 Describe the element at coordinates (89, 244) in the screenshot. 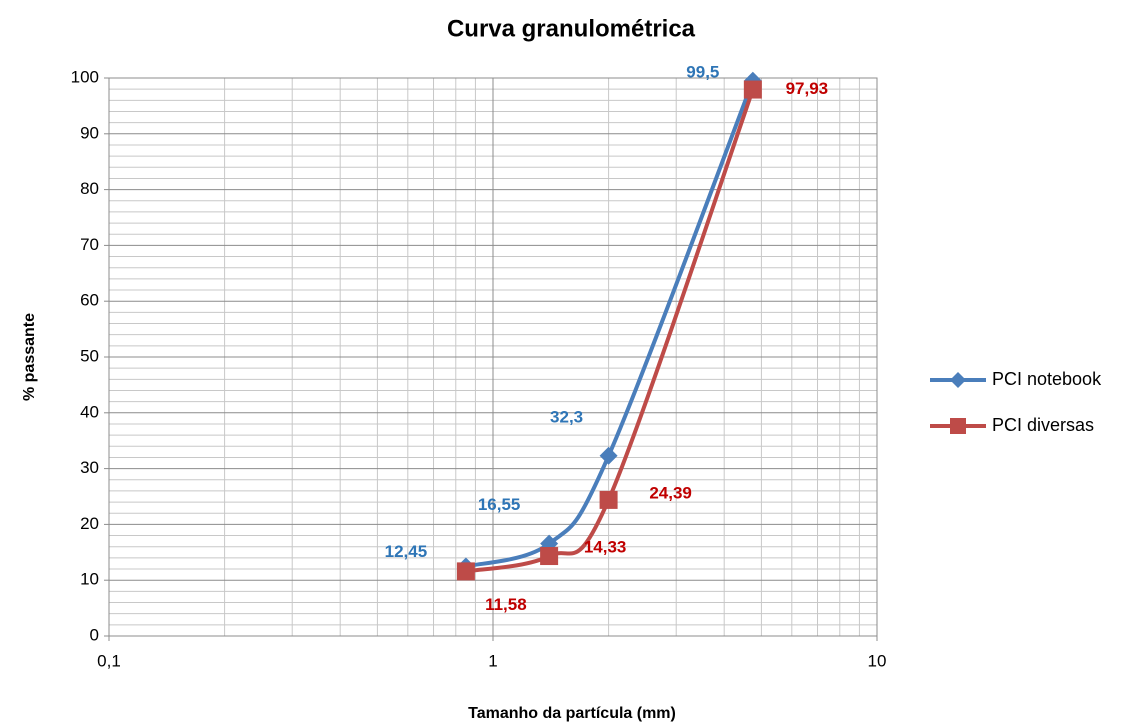

I see `y-tick-label: 70` at that location.